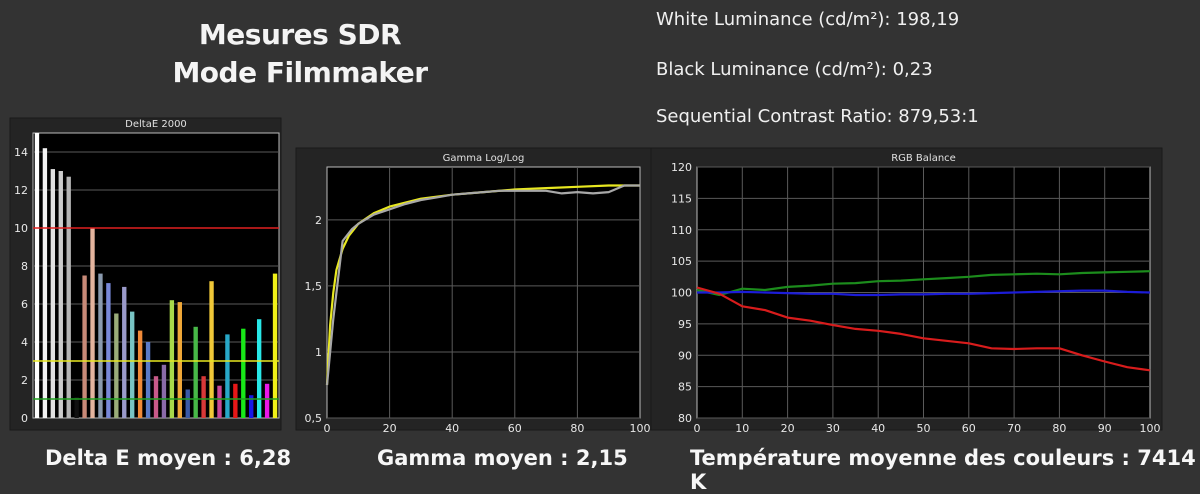  What do you see at coordinates (21, 152) in the screenshot?
I see `y-tick-label: 14` at bounding box center [21, 152].